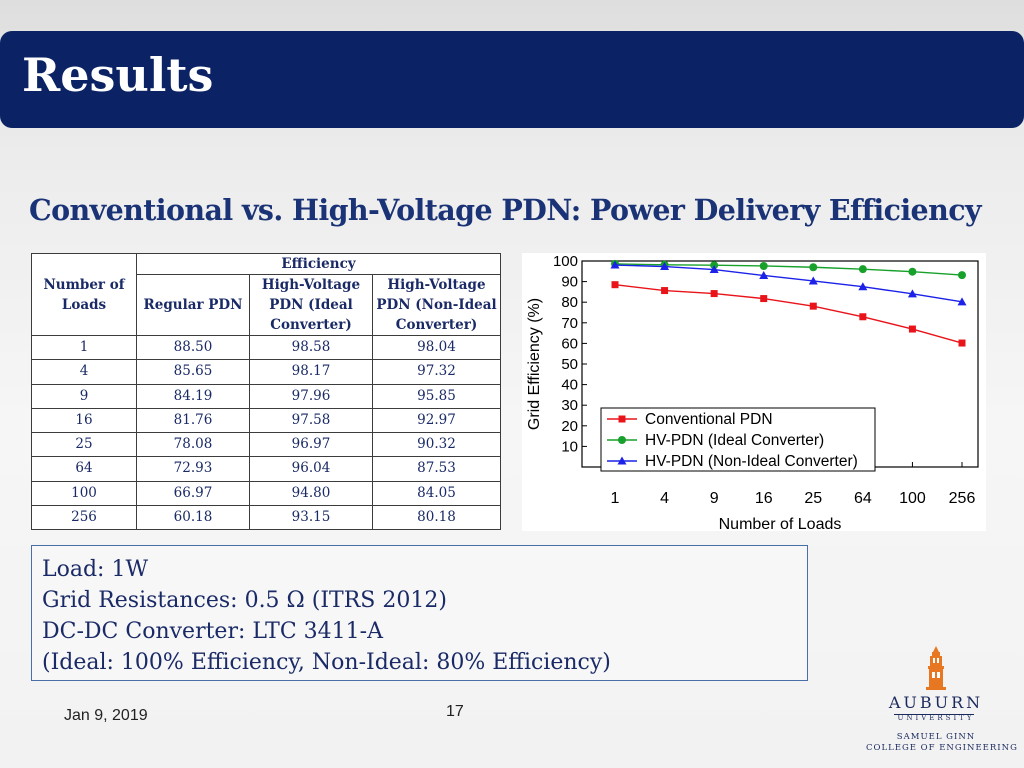 The width and height of the screenshot is (1024, 768). What do you see at coordinates (734, 440) in the screenshot?
I see `legend-label: HV-PDN (Ideal Converter)` at bounding box center [734, 440].